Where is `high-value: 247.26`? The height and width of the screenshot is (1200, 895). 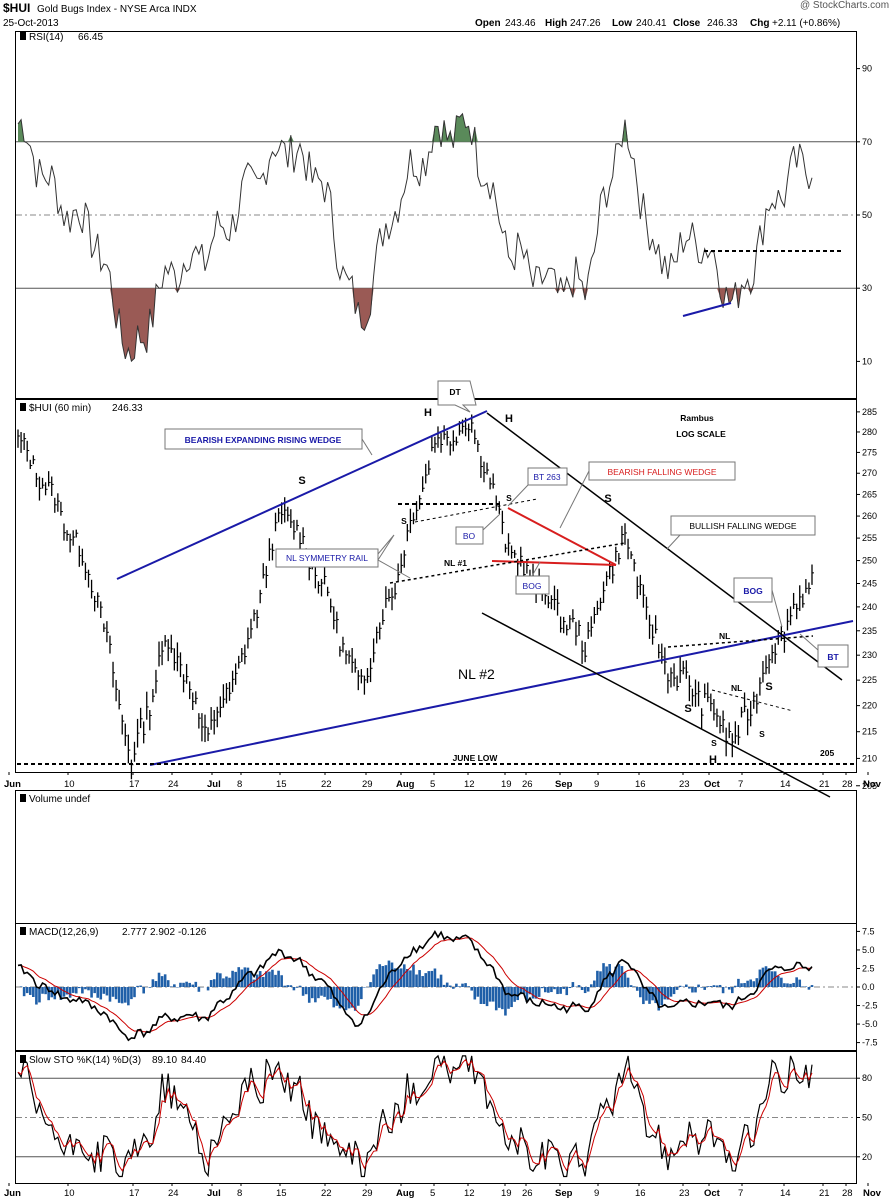 high-value: 247.26 is located at coordinates (585, 23).